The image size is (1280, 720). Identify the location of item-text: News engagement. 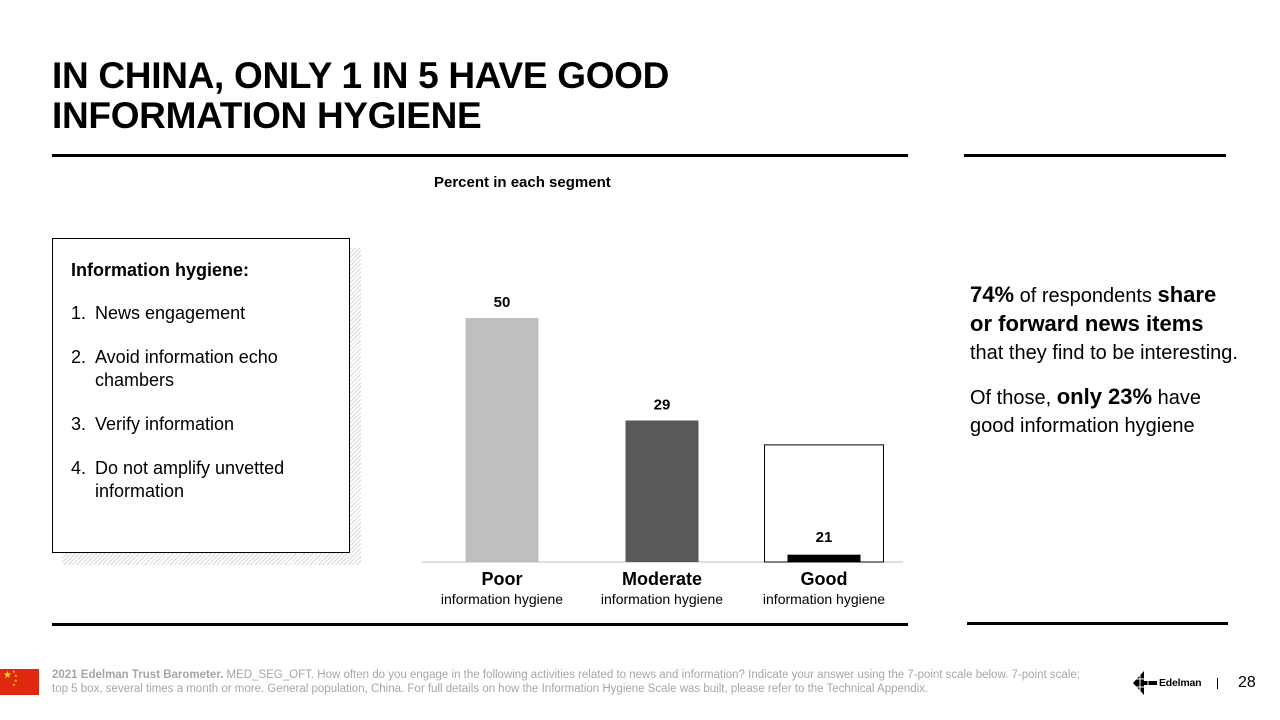
(170, 313).